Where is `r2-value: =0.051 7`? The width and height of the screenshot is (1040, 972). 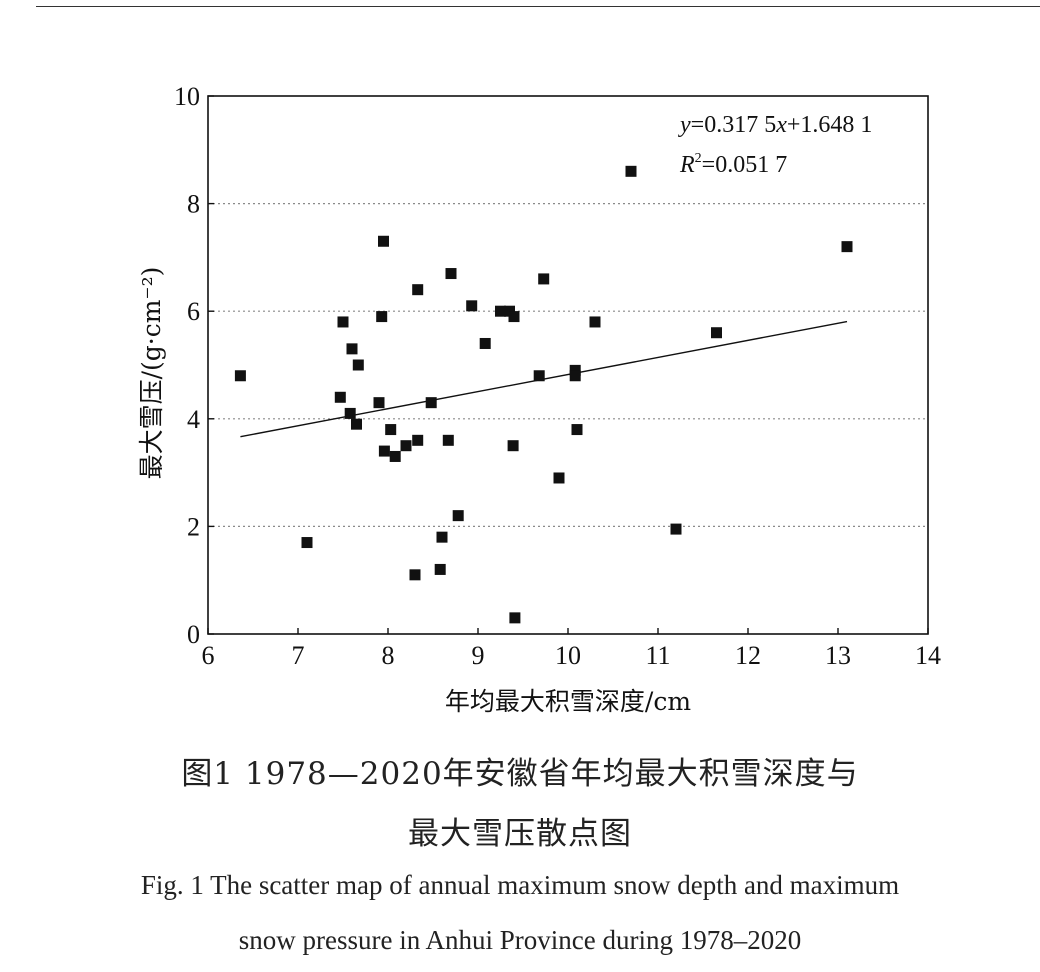
r2-value: =0.051 7 is located at coordinates (745, 165).